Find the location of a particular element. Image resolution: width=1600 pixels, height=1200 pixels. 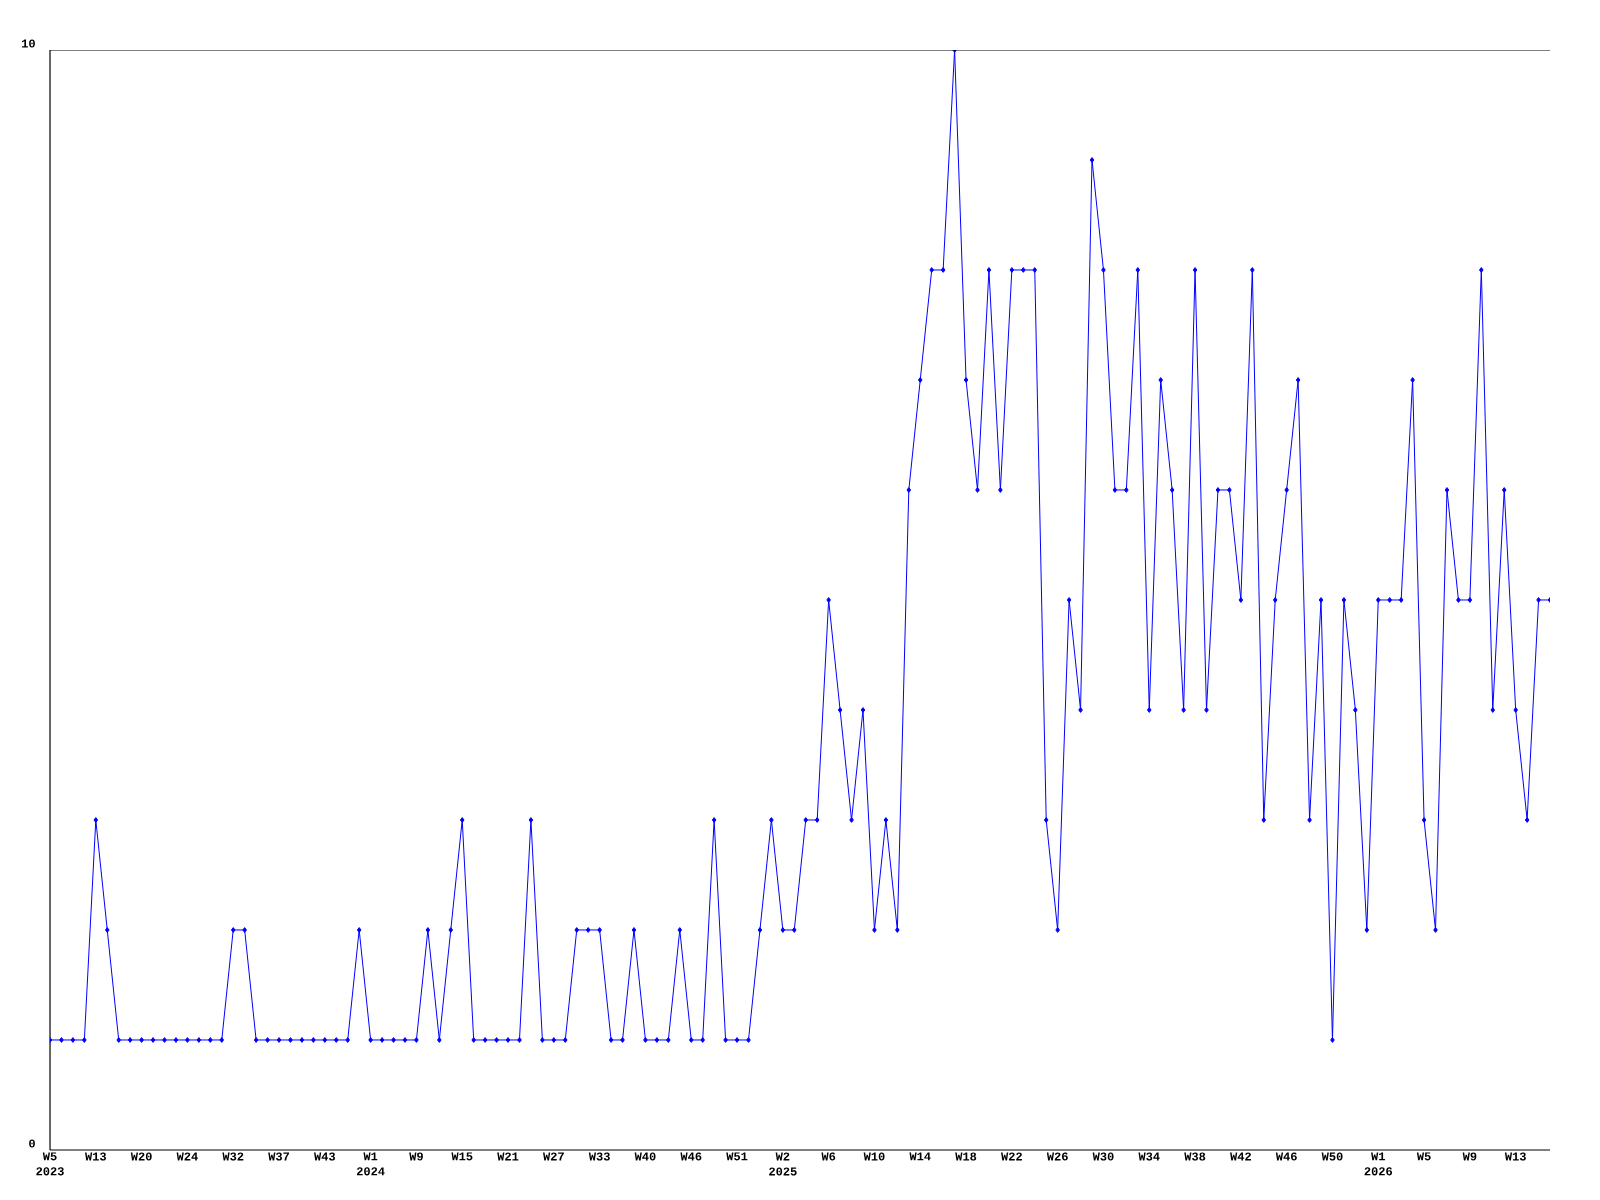

x-tick-label: W33 is located at coordinates (599, 1156).